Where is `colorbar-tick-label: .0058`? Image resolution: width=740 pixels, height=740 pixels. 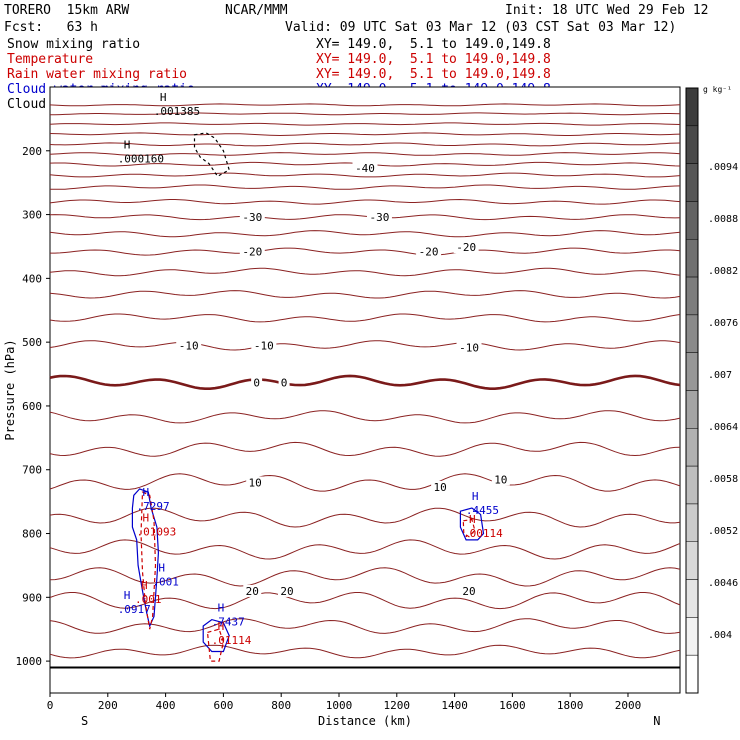 colorbar-tick-label: .0058 is located at coordinates (723, 479).